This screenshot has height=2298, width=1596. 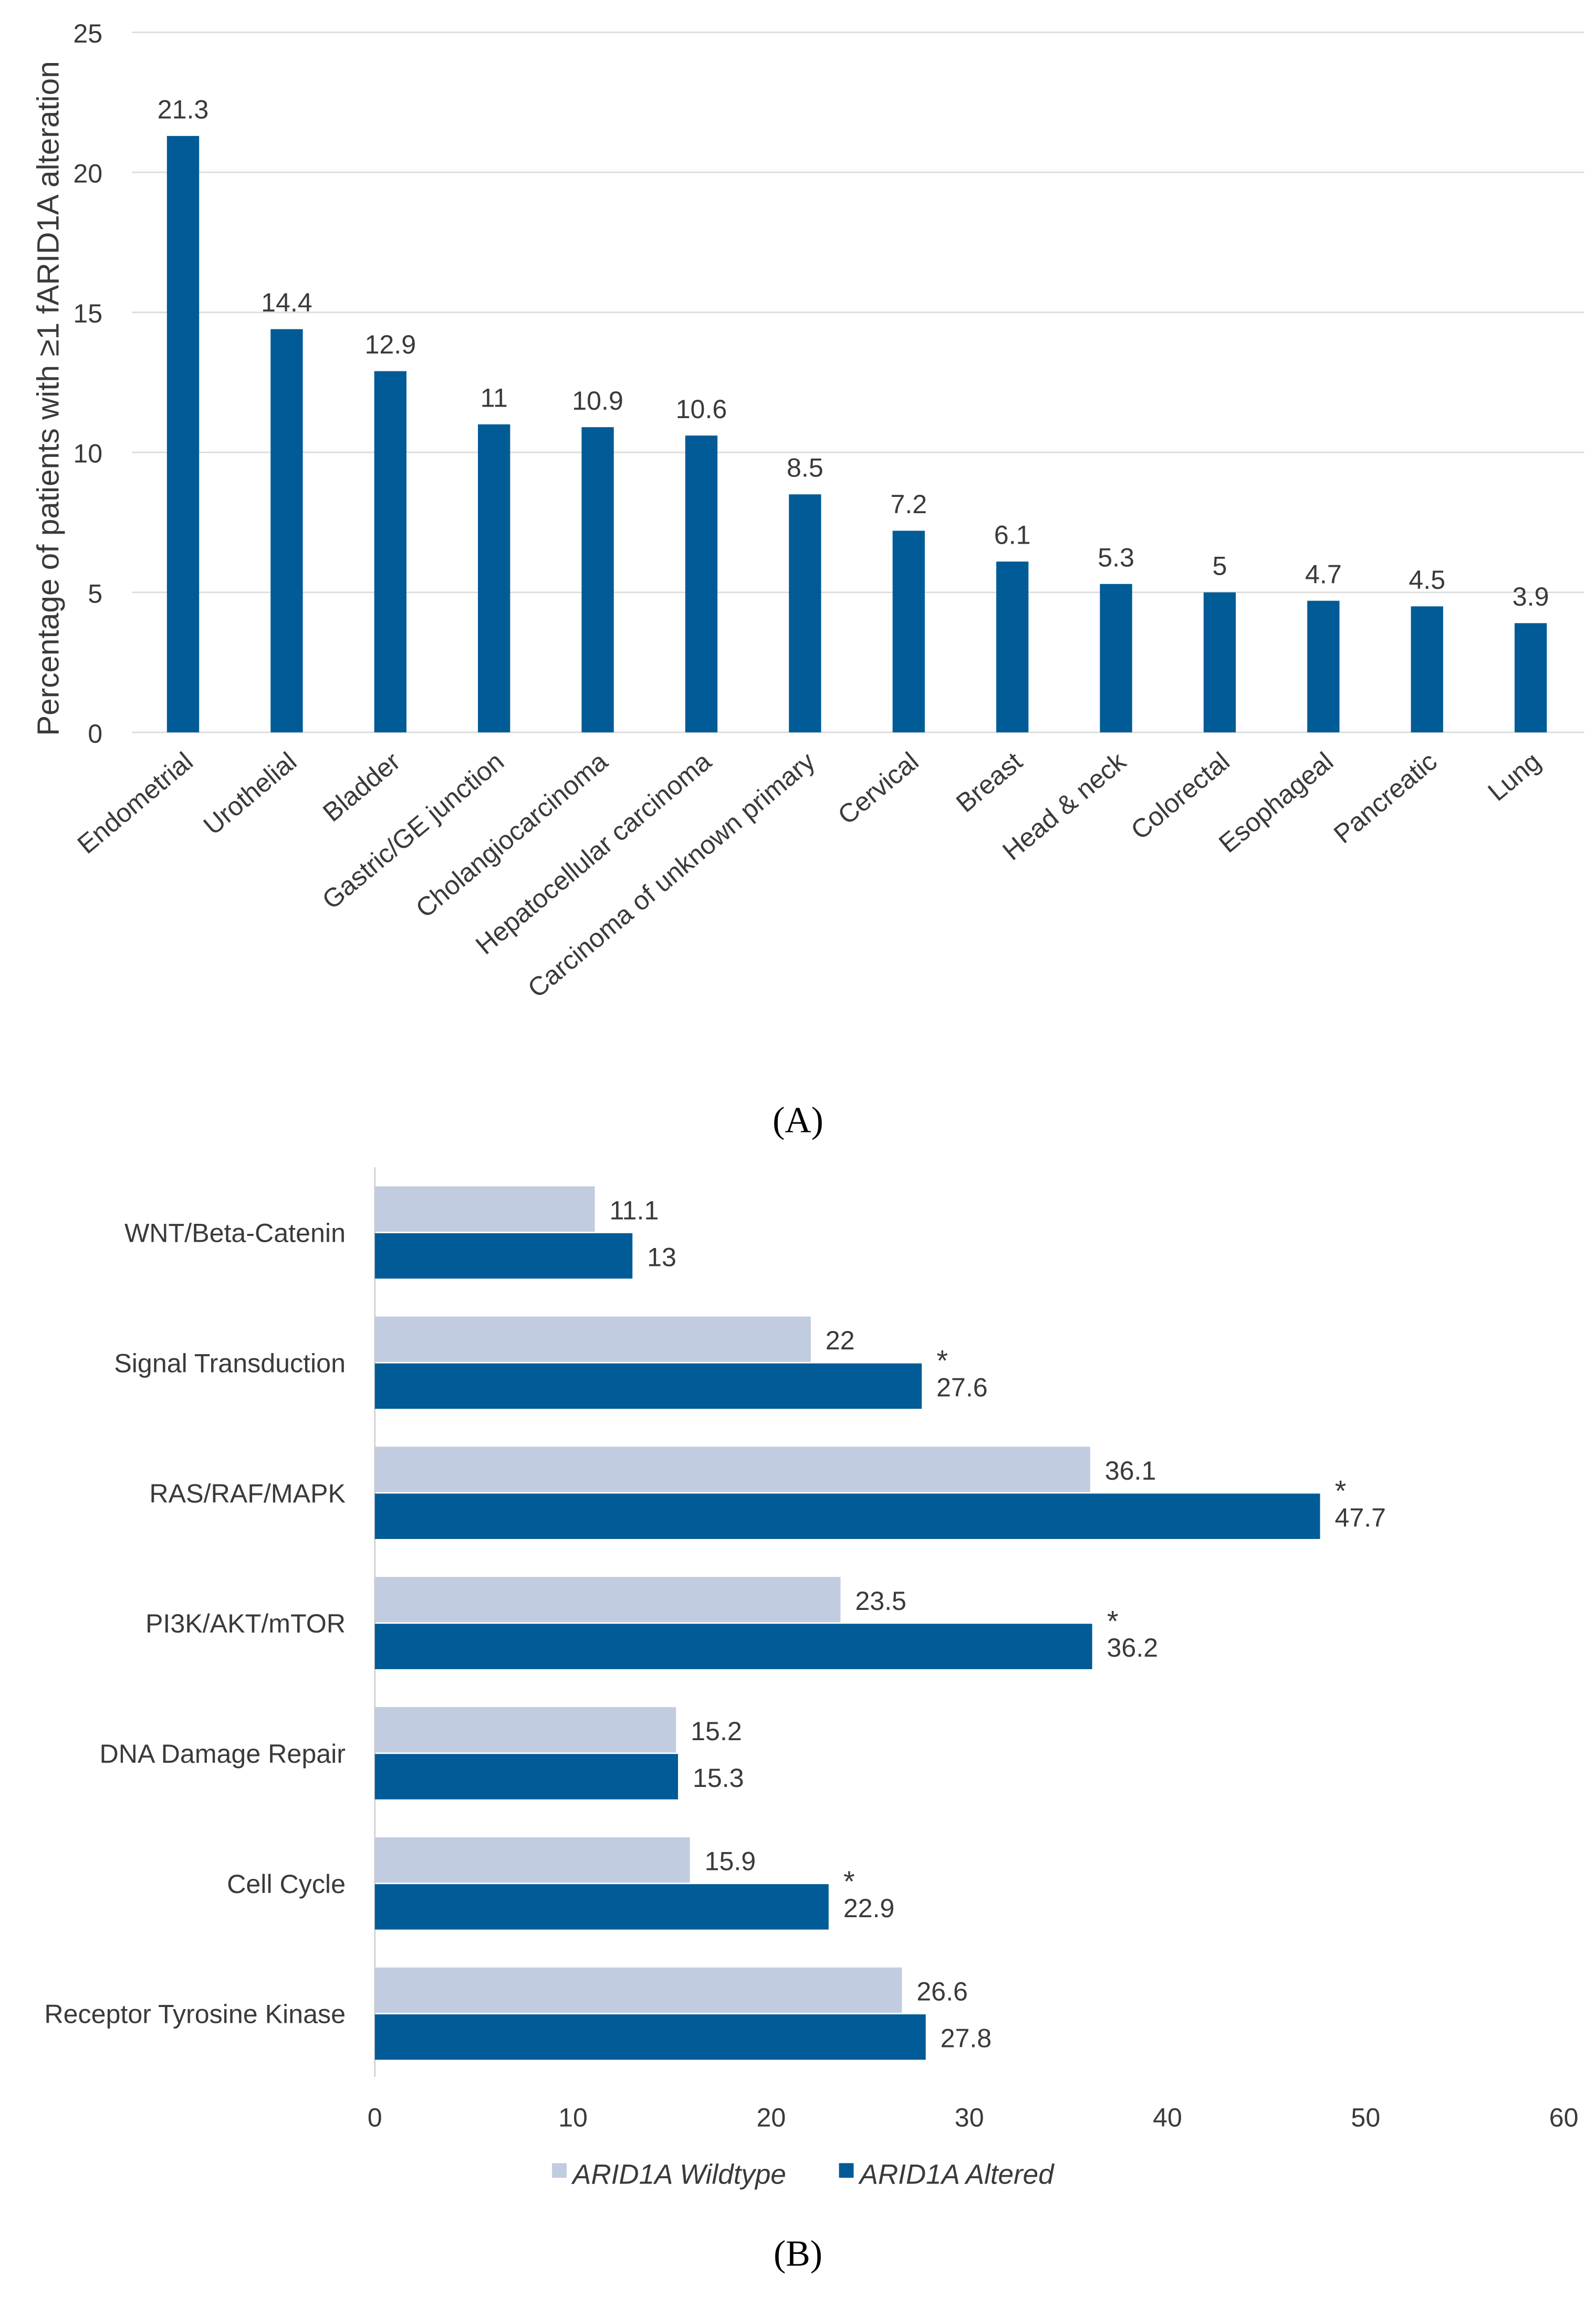 What do you see at coordinates (1116, 557) in the screenshot?
I see `data-label: 5.3` at bounding box center [1116, 557].